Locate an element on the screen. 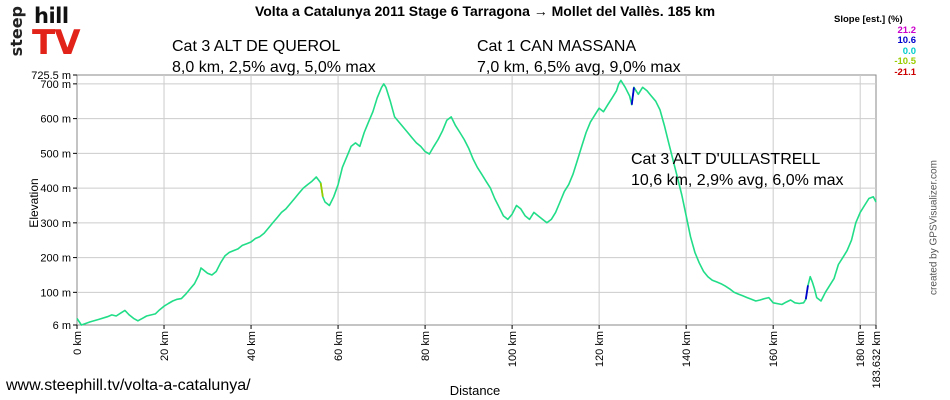 The image size is (950, 400). annotation-stats: 8,0 km, 2,5% avg, 5,0% max is located at coordinates (274, 67).